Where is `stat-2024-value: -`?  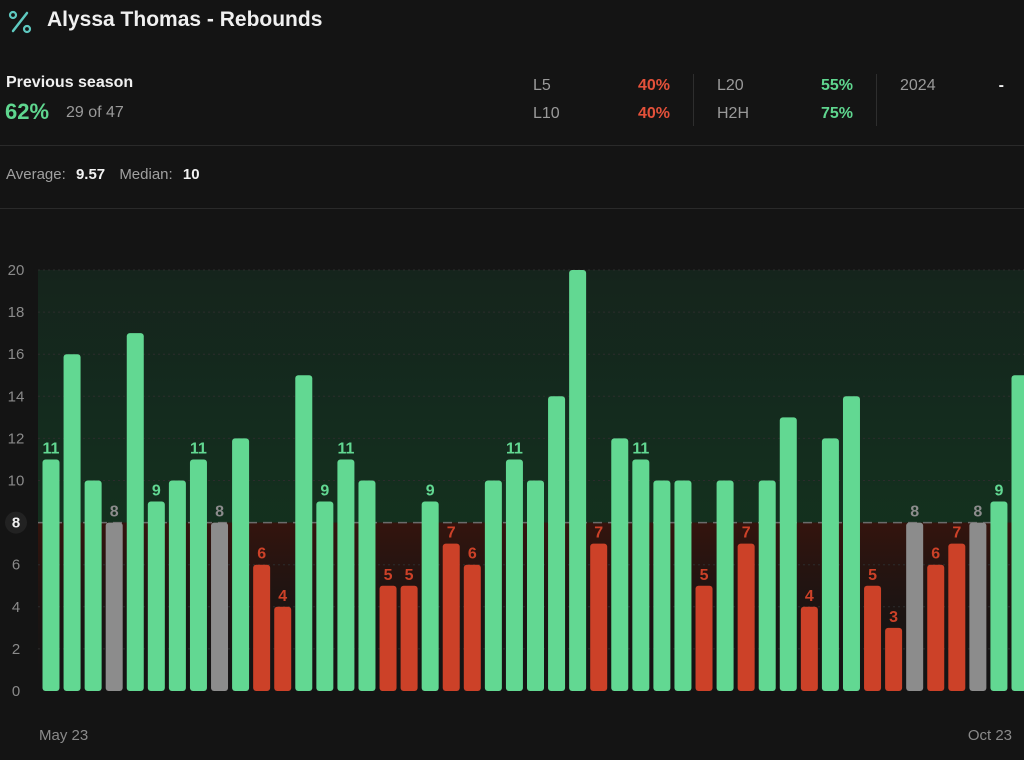 stat-2024-value: - is located at coordinates (1001, 85).